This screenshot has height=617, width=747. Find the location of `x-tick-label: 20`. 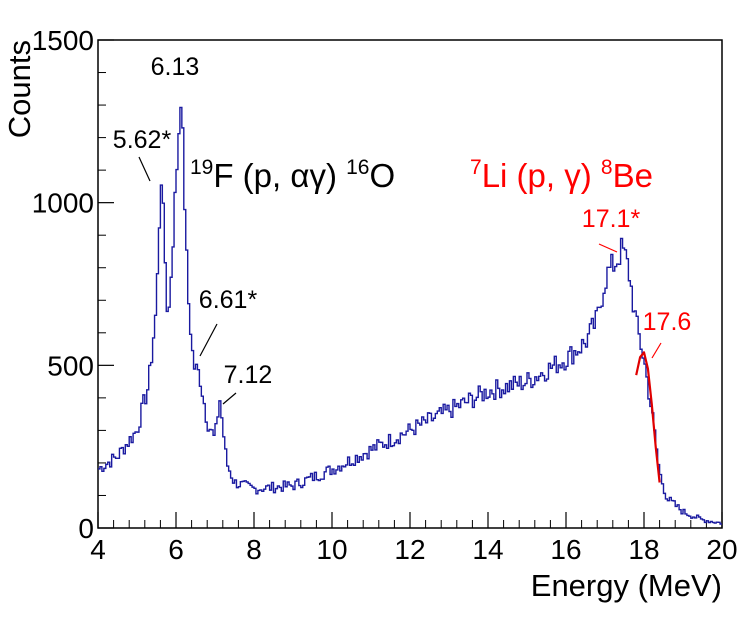

x-tick-label: 20 is located at coordinates (721, 549).